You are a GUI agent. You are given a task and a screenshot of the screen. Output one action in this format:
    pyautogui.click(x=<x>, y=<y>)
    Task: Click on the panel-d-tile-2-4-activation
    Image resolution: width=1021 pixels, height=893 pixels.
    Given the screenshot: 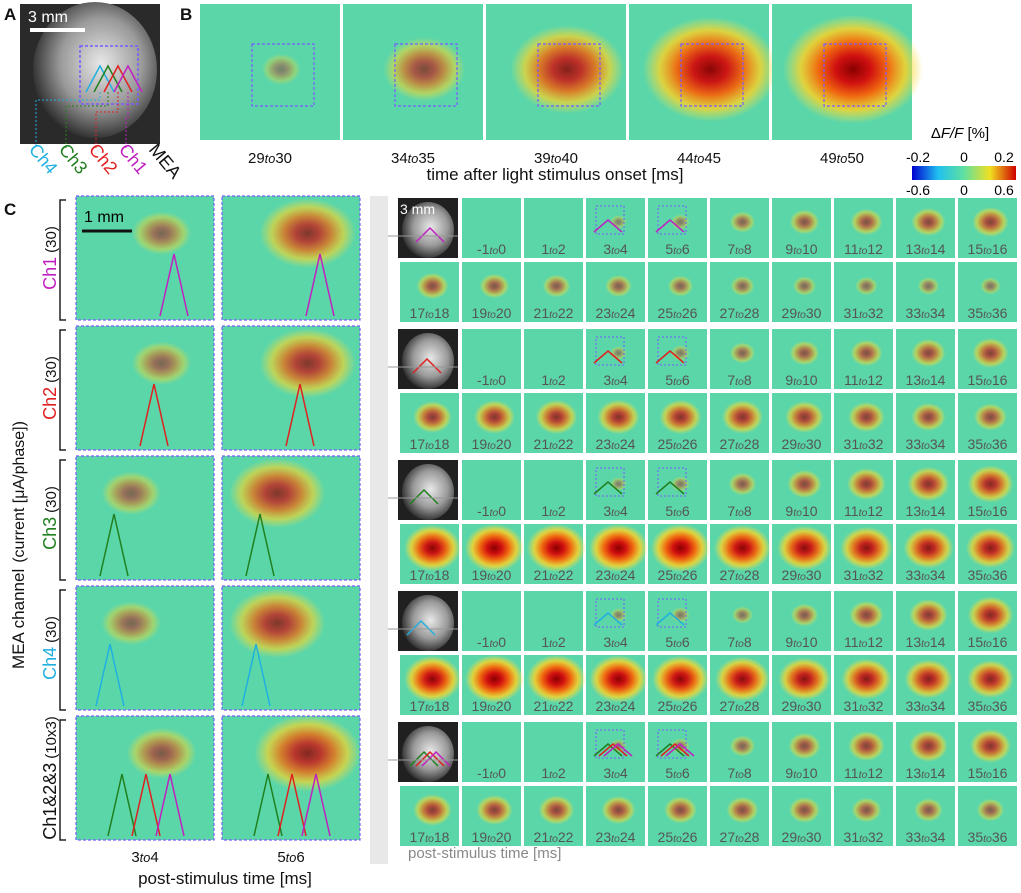 What is the action you would take?
    pyautogui.click(x=680, y=353)
    